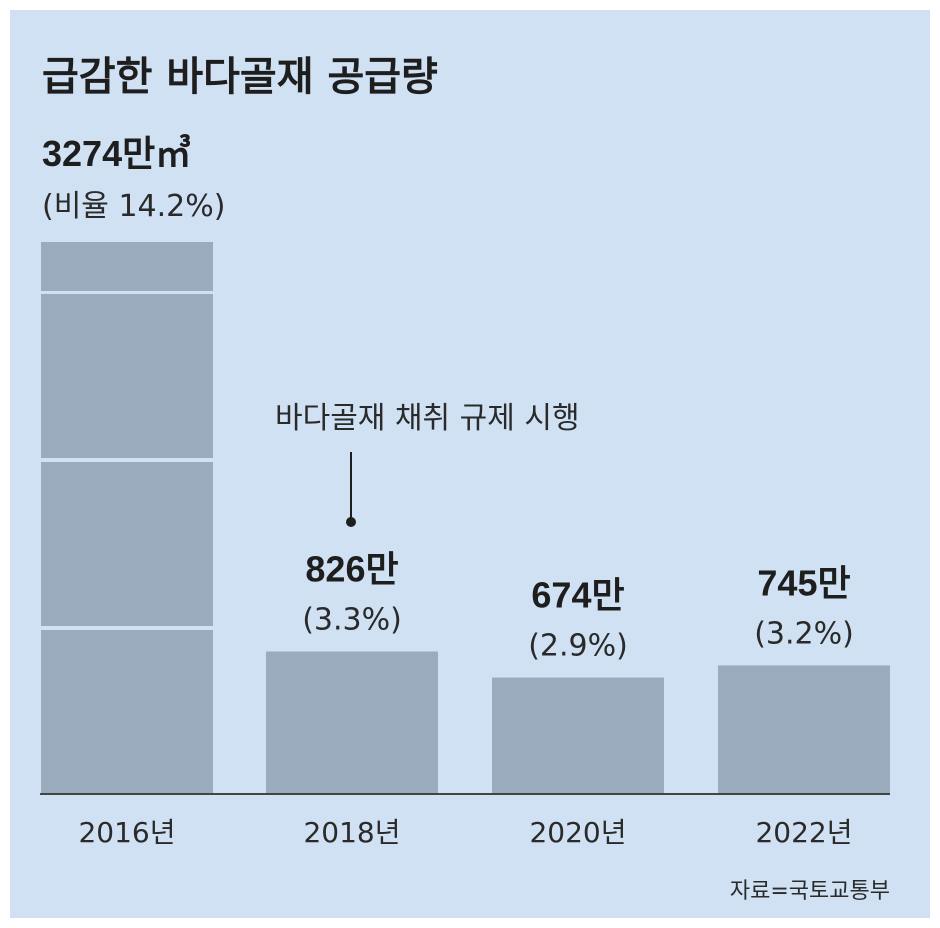 This screenshot has height=928, width=940. I want to click on bar-2022, so click(804, 729).